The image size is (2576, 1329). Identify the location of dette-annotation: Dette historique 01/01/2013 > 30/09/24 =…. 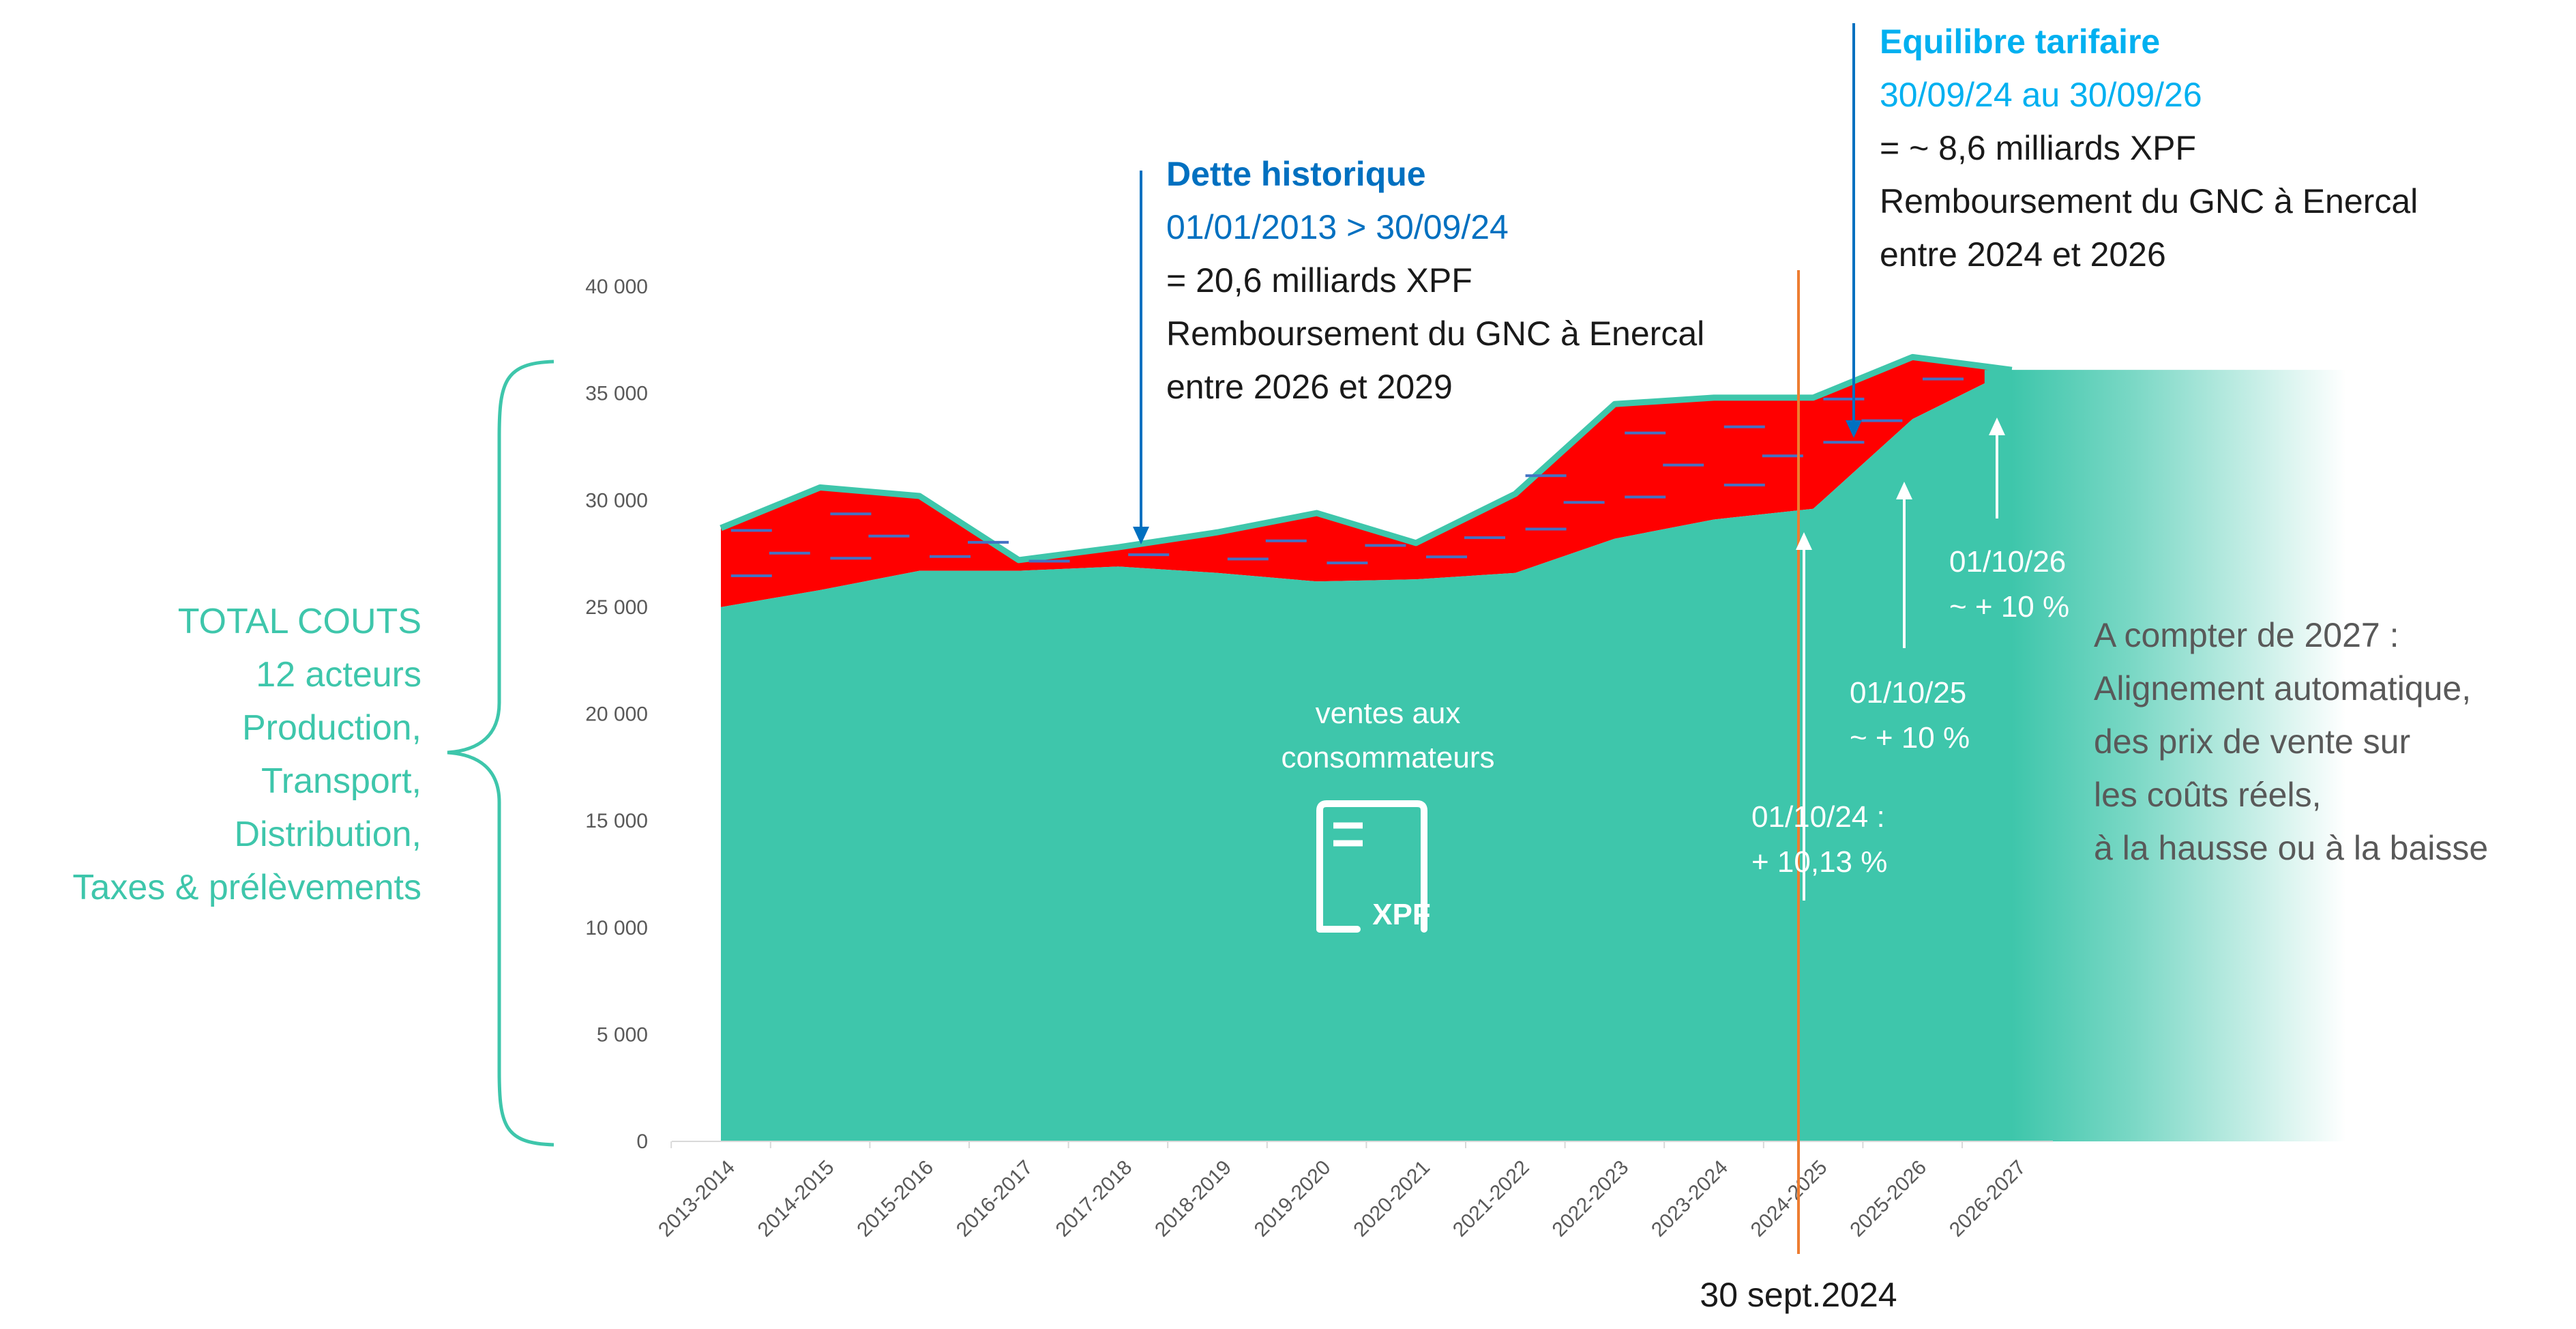
(1418, 350).